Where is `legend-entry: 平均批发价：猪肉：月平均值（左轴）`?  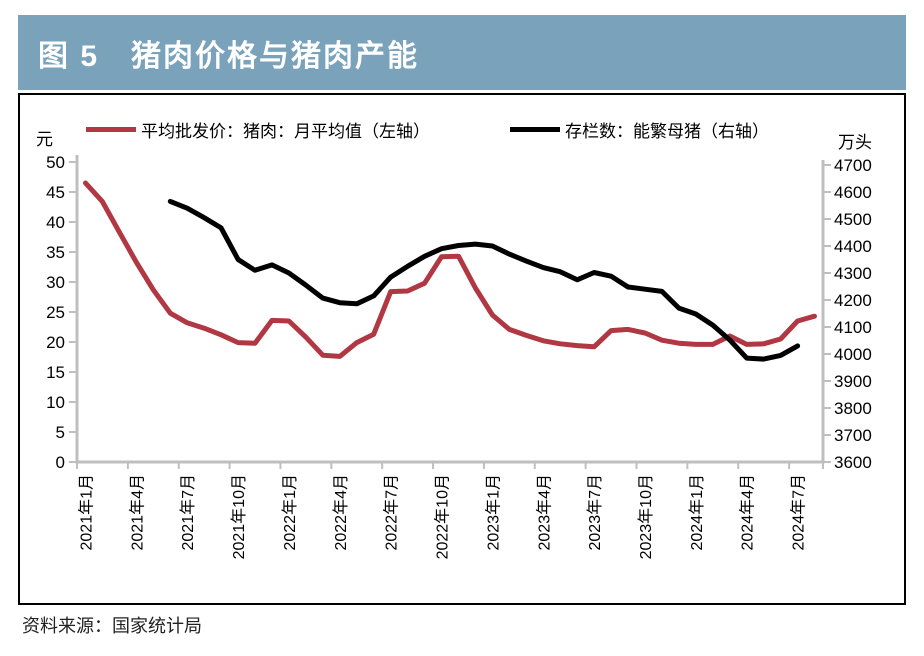
legend-entry: 平均批发价：猪肉：月平均值（左轴） is located at coordinates (258, 130).